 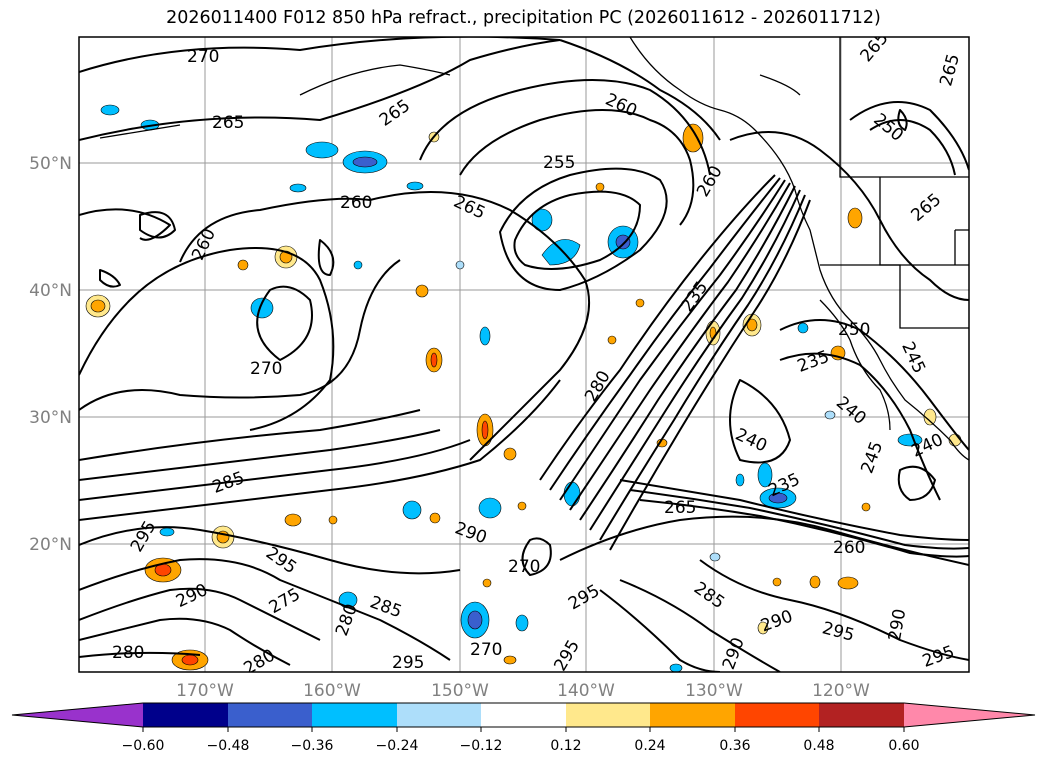 What do you see at coordinates (397, 746) in the screenshot?
I see `colorbar-tick-label: −0.24` at bounding box center [397, 746].